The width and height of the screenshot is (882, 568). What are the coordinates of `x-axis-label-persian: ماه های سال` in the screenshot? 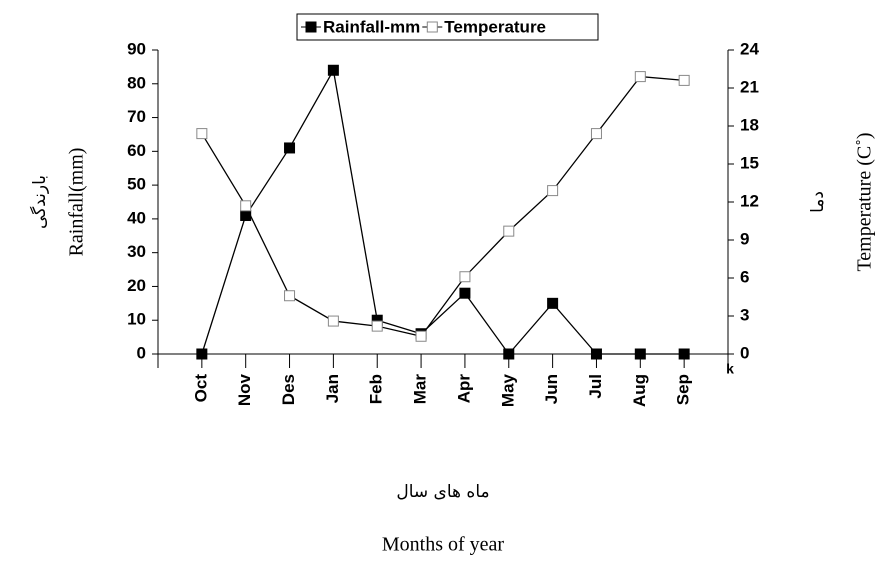 It's located at (442, 492).